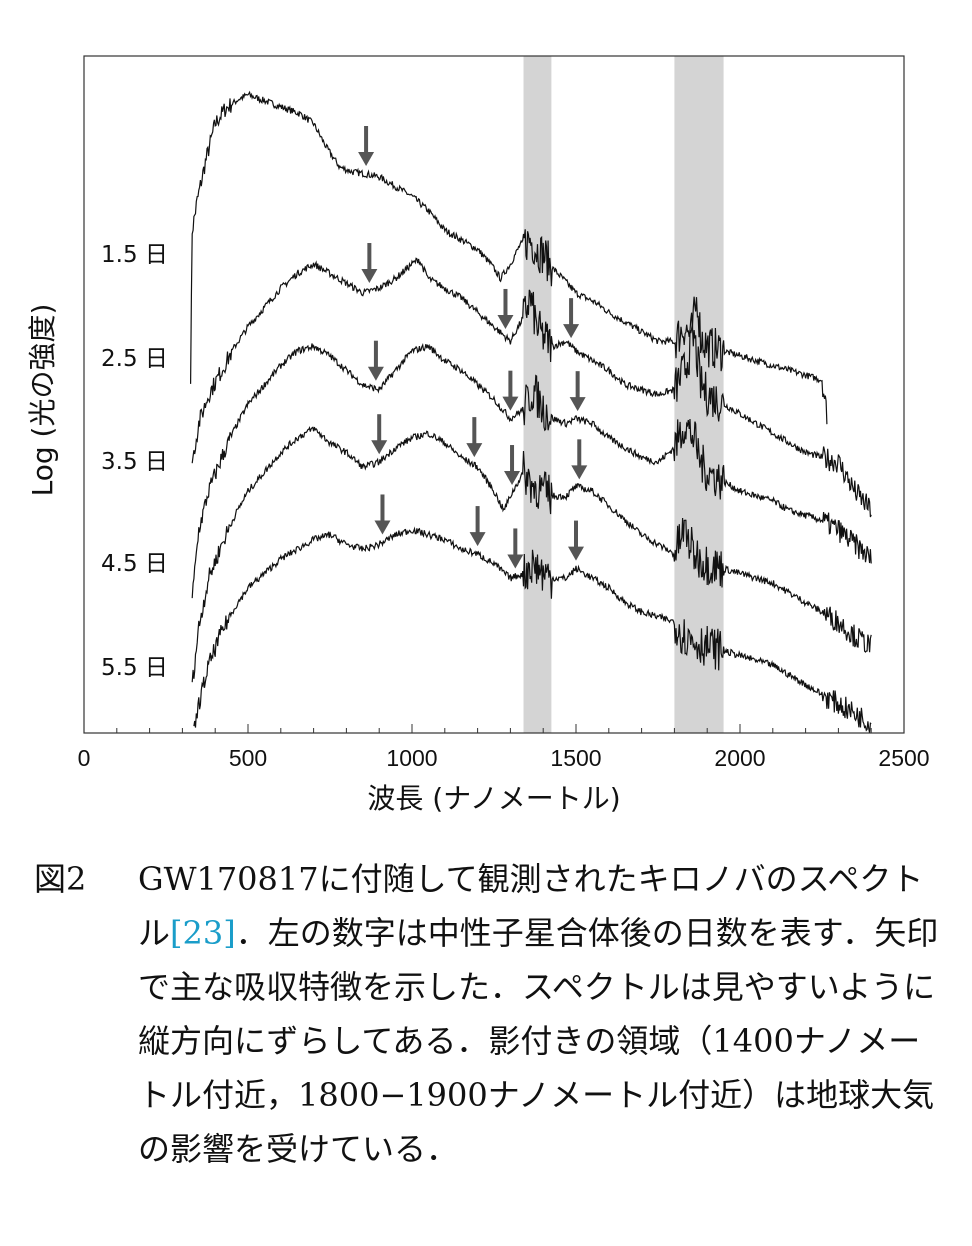  What do you see at coordinates (903, 758) in the screenshot?
I see `x-tick-label-2500: 2500` at bounding box center [903, 758].